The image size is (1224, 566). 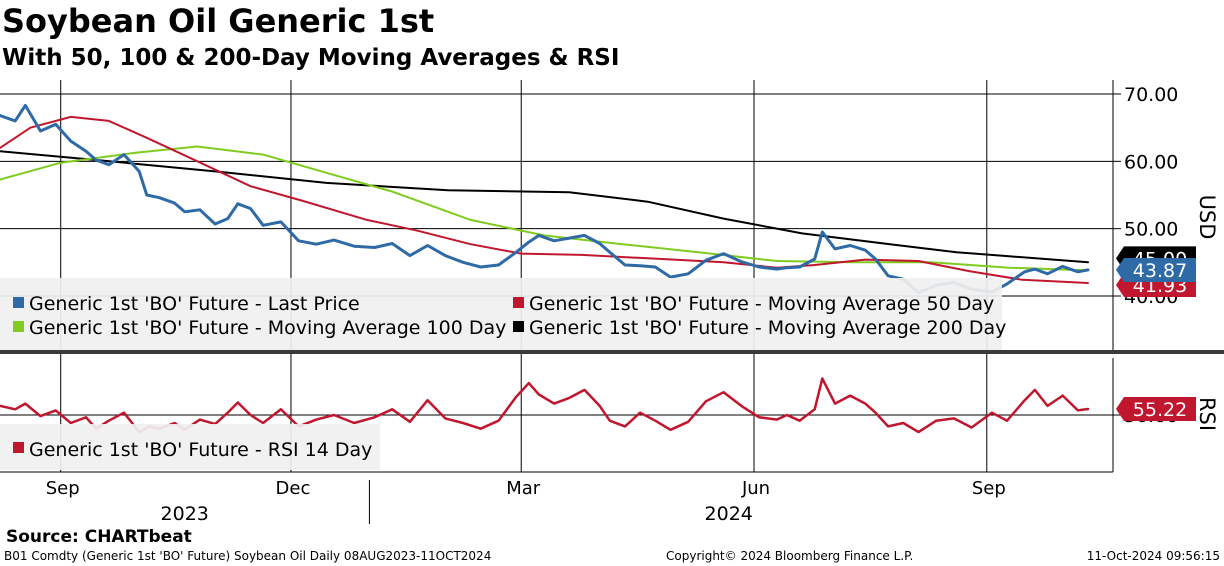 I want to click on footer-timestamp: 11-Oct-2024 09:56:15, so click(x=1153, y=556).